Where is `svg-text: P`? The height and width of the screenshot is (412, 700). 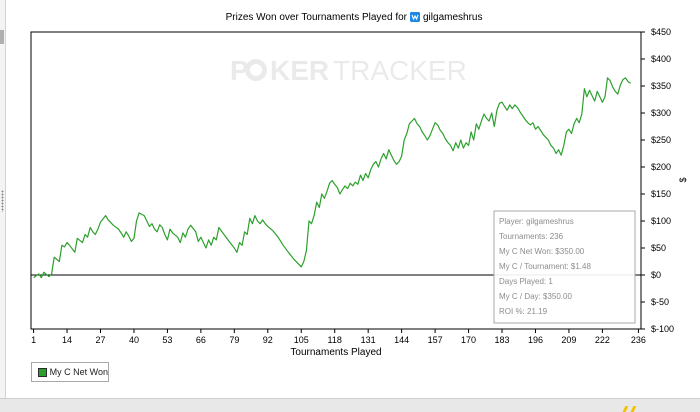 svg-text: P is located at coordinates (239, 70).